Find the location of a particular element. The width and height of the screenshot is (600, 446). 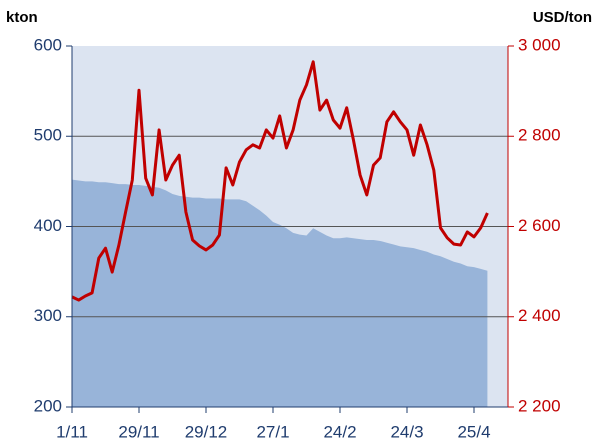

x-tick-label: 29/11 is located at coordinates (138, 431).